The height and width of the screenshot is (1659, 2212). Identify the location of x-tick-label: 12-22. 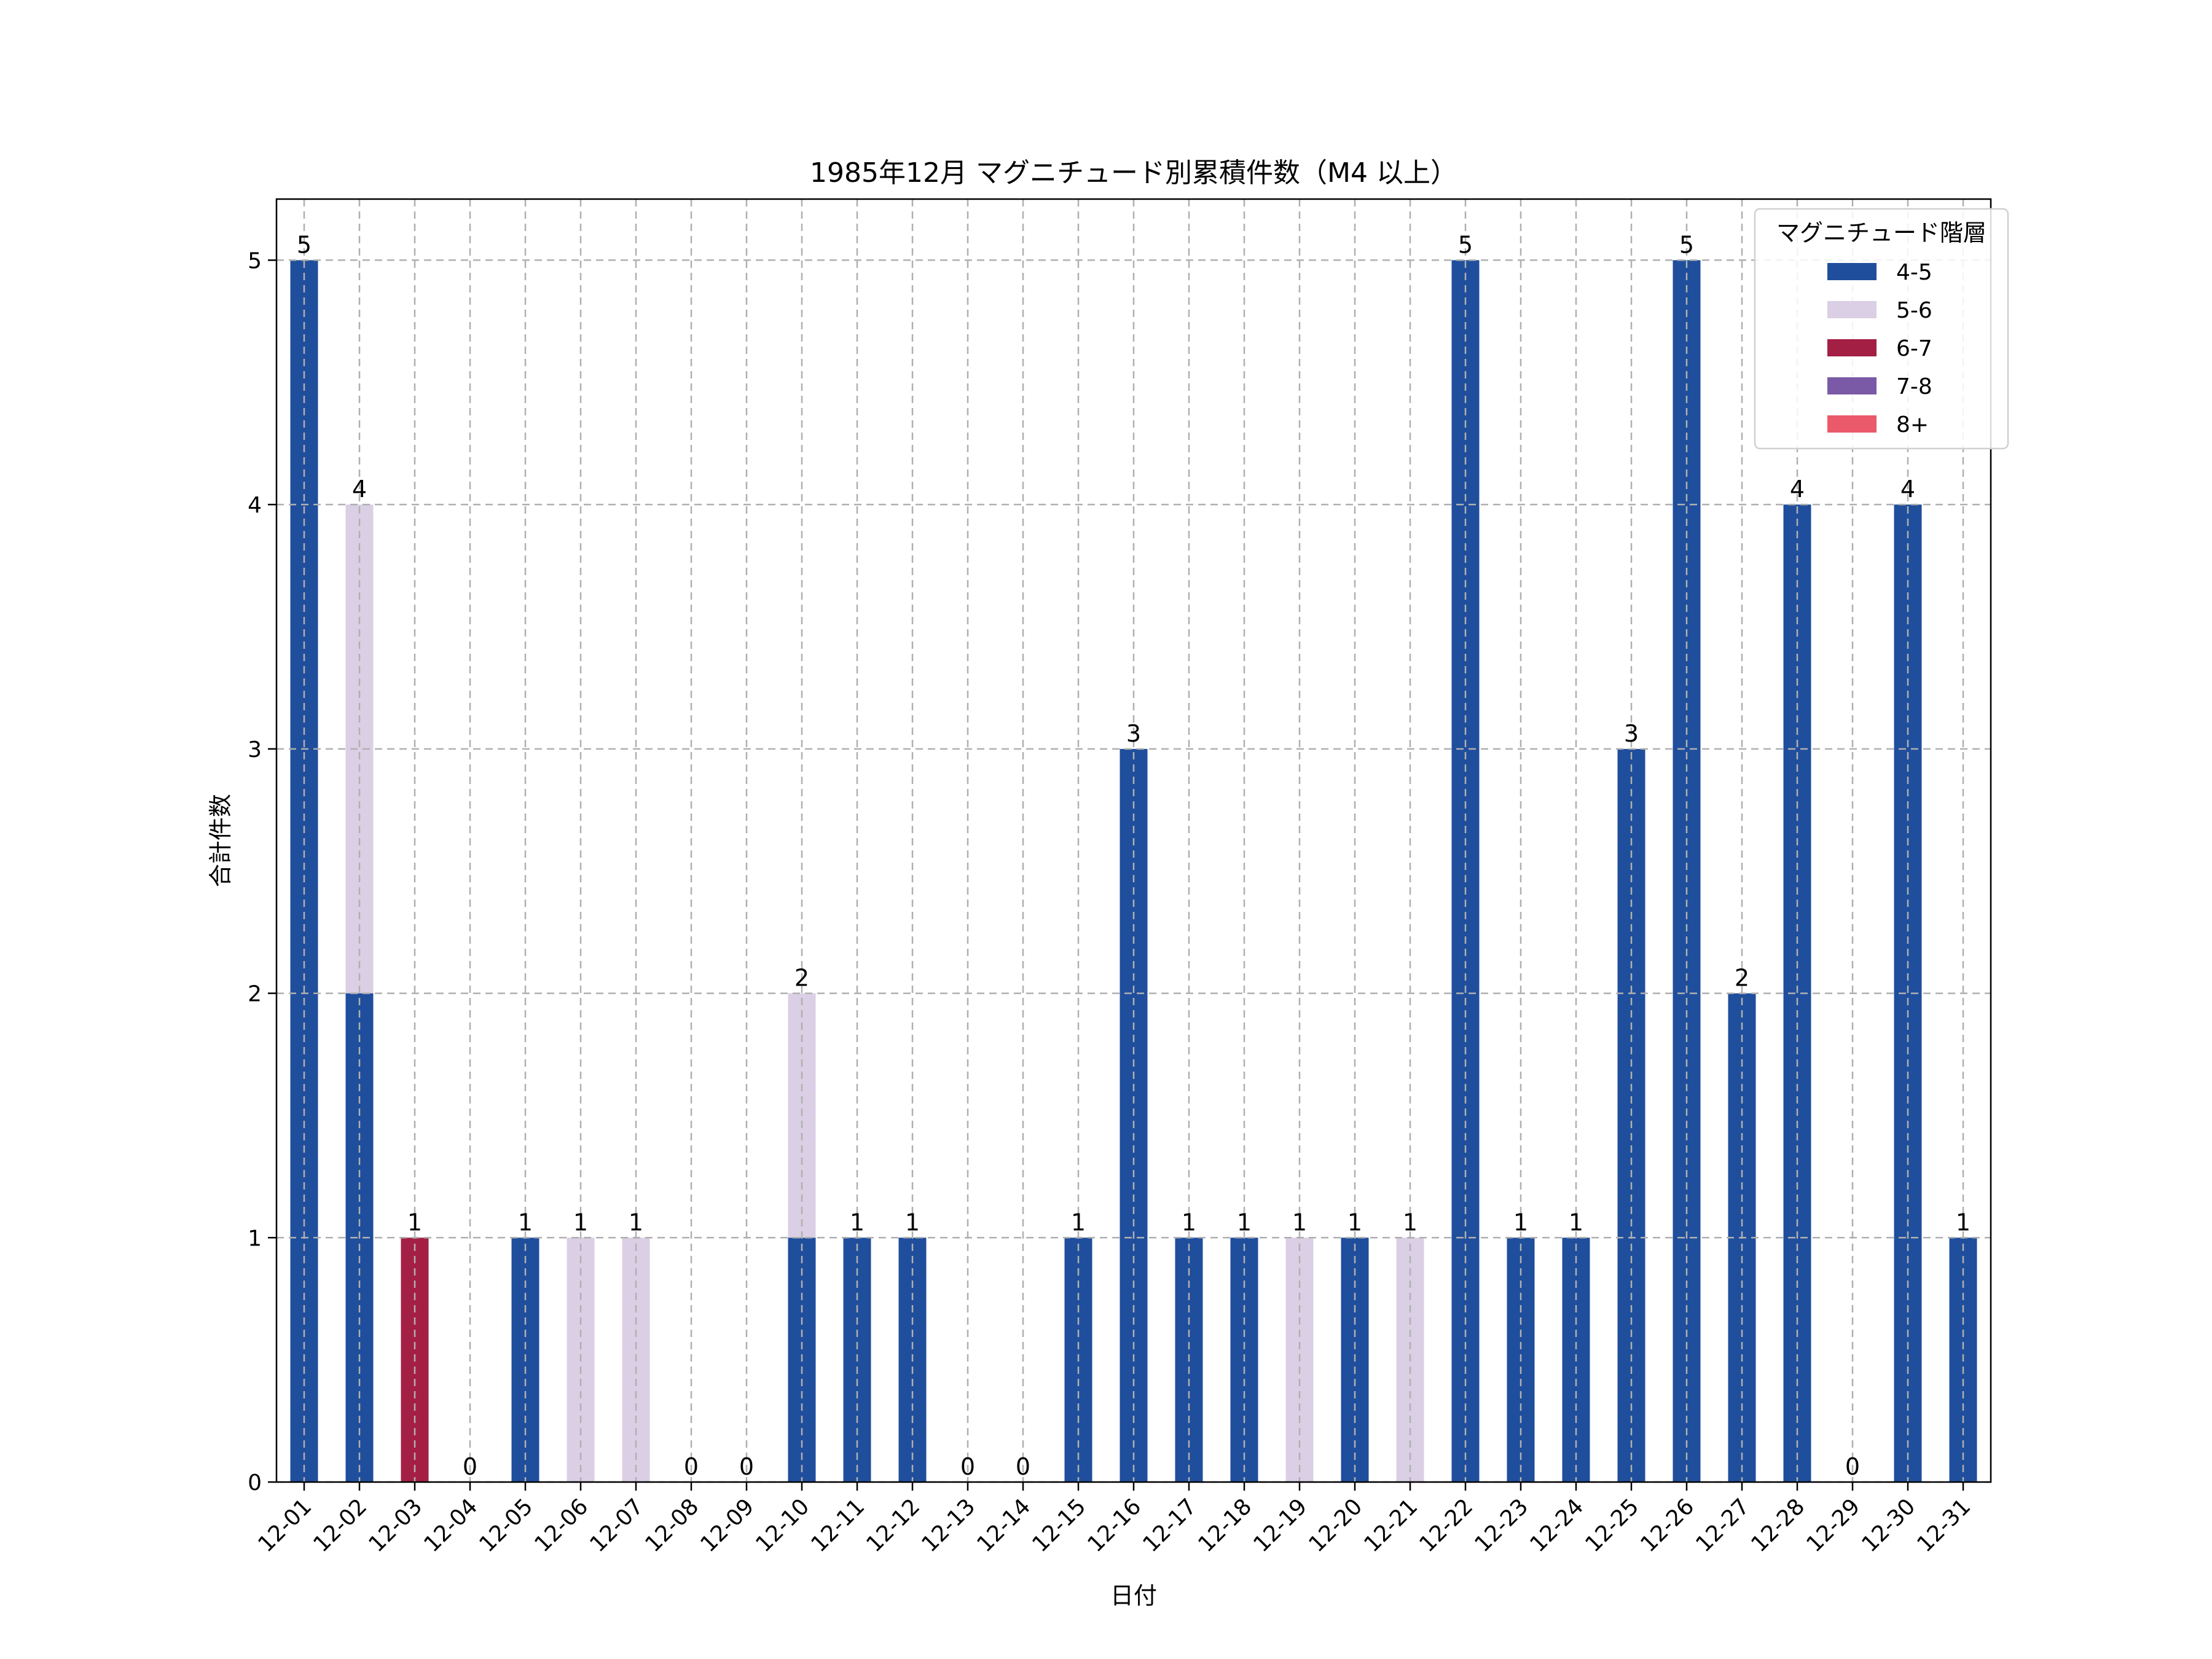
(1446, 1525).